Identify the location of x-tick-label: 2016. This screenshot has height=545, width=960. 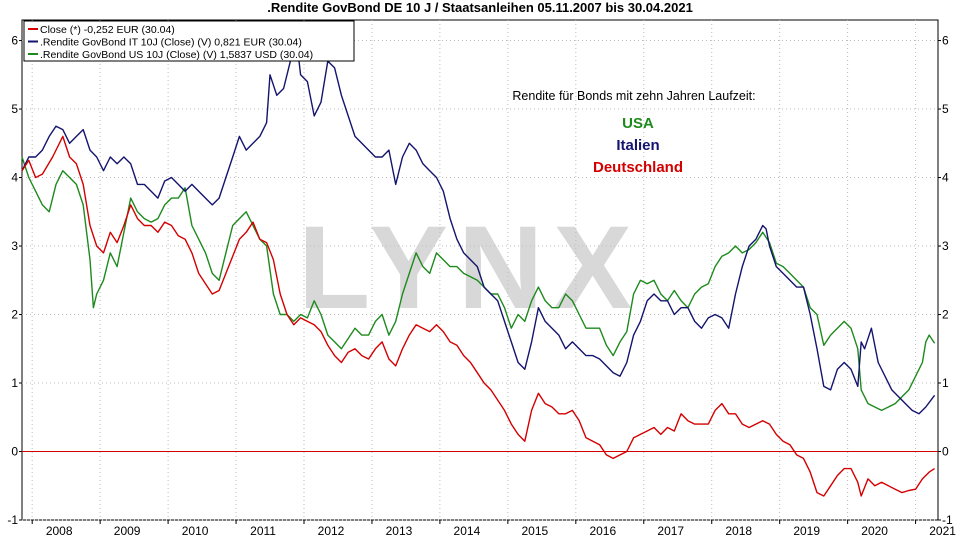
(602, 531).